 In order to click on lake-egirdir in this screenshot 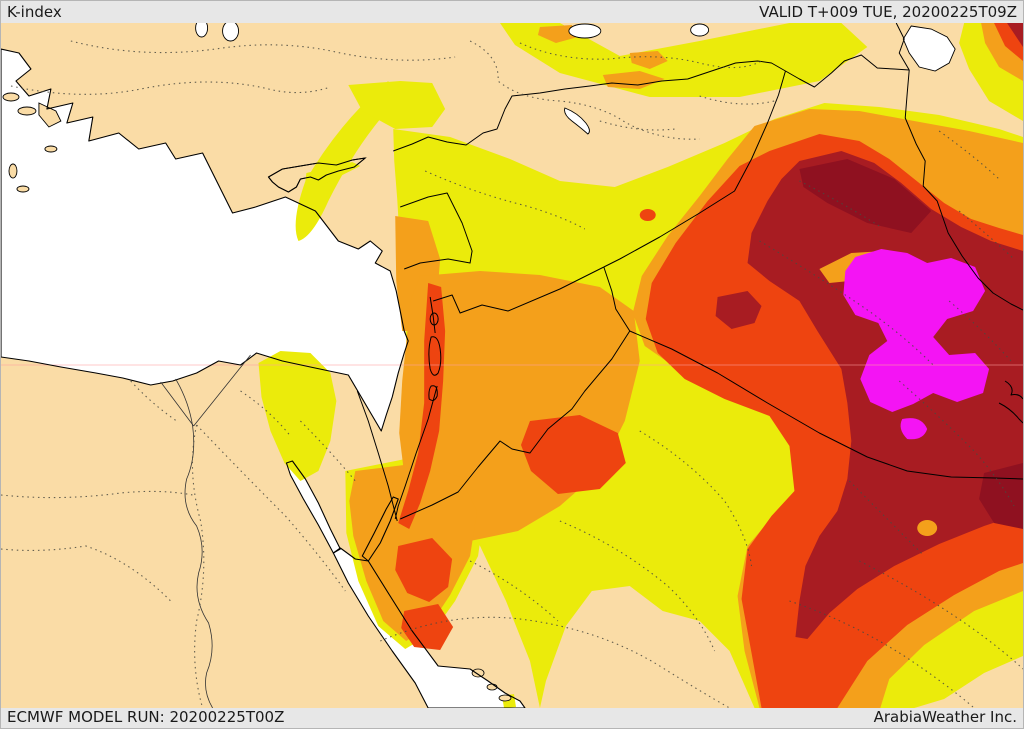, I will do `click(202, 30)`.